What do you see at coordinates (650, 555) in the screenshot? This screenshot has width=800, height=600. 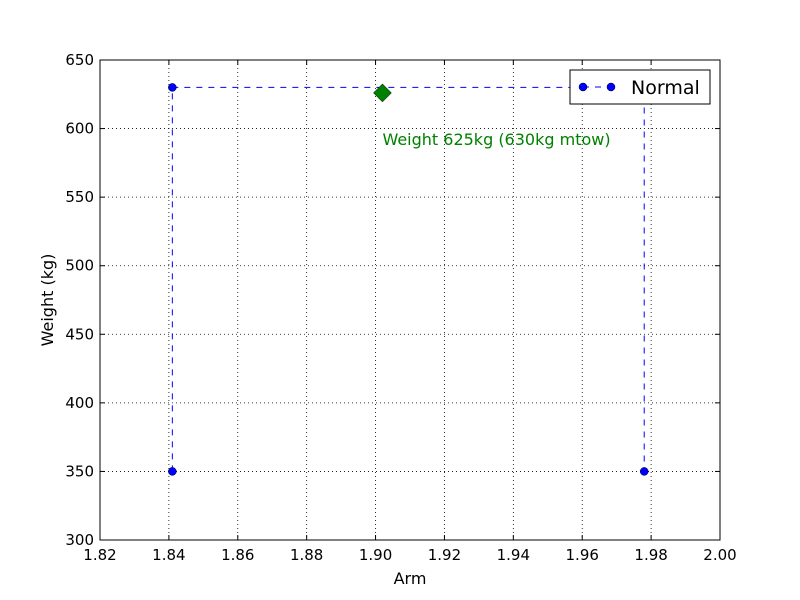 I see `x-tick-label: 1.98` at bounding box center [650, 555].